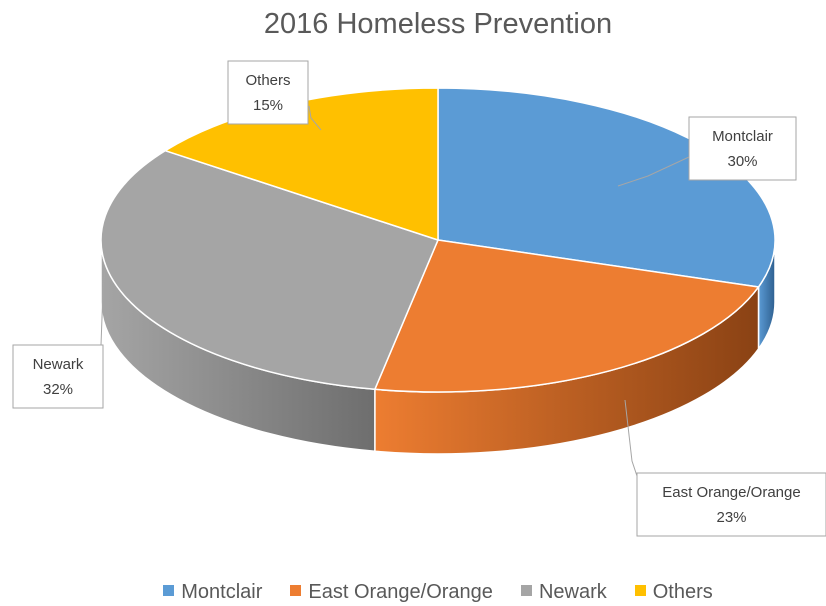 The height and width of the screenshot is (606, 826). Describe the element at coordinates (572, 592) in the screenshot. I see `legend-label-newark: Newark` at that location.